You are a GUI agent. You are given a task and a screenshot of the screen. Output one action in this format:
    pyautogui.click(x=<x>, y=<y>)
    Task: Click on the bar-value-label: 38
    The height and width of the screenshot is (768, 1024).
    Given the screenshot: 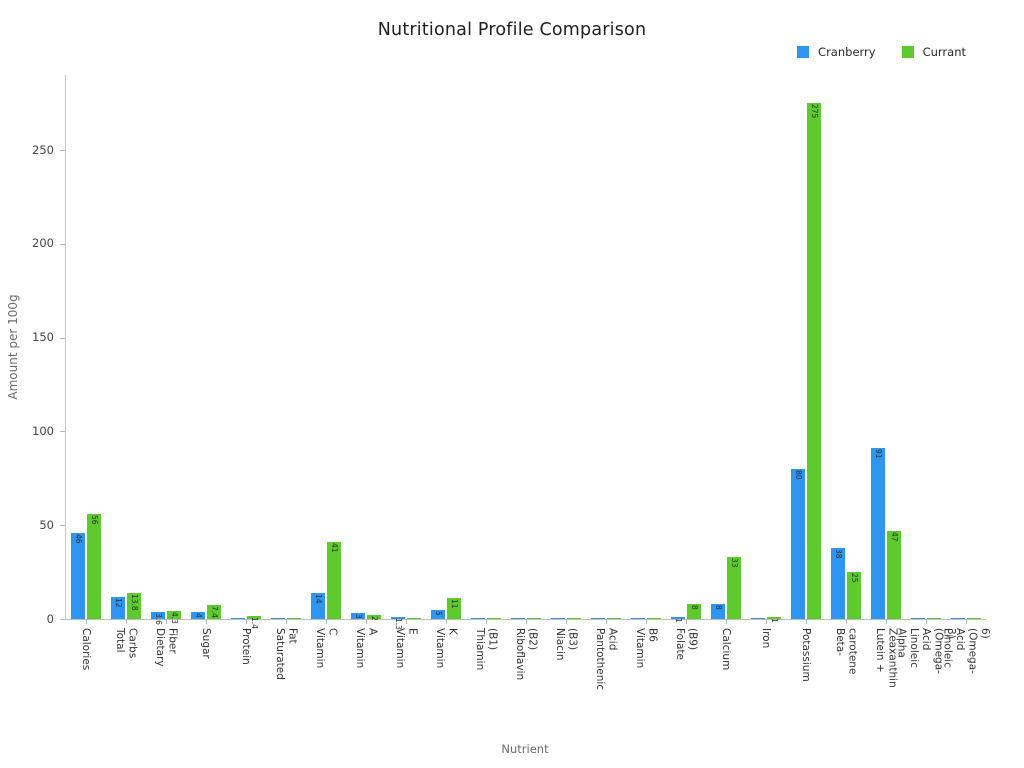 What is the action you would take?
    pyautogui.click(x=838, y=553)
    